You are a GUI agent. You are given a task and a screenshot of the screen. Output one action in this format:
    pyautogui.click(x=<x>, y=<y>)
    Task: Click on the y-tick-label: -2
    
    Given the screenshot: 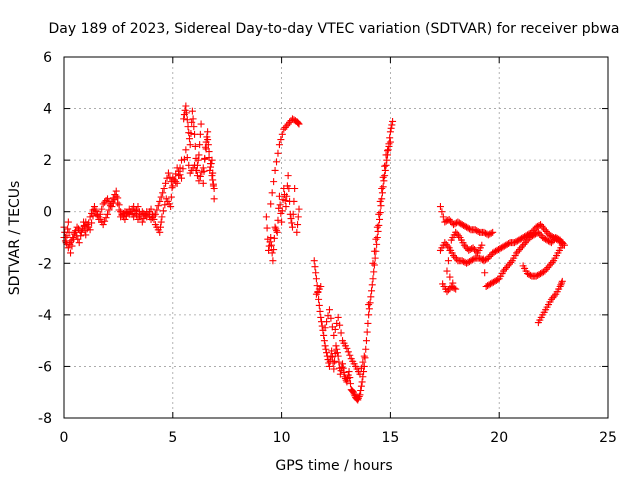 What is the action you would take?
    pyautogui.click(x=45, y=264)
    